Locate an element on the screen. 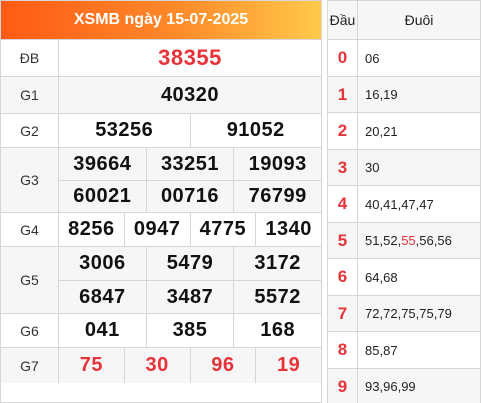 The height and width of the screenshot is (403, 481). loto-row: 7 72, 72, 75, 75, 79 is located at coordinates (404, 313).